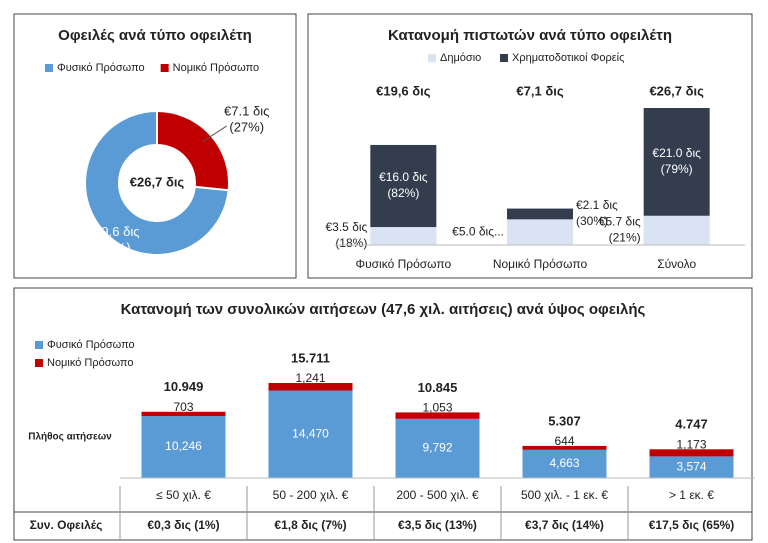  What do you see at coordinates (183, 407) in the screenshot?
I see `data-label: 703` at bounding box center [183, 407].